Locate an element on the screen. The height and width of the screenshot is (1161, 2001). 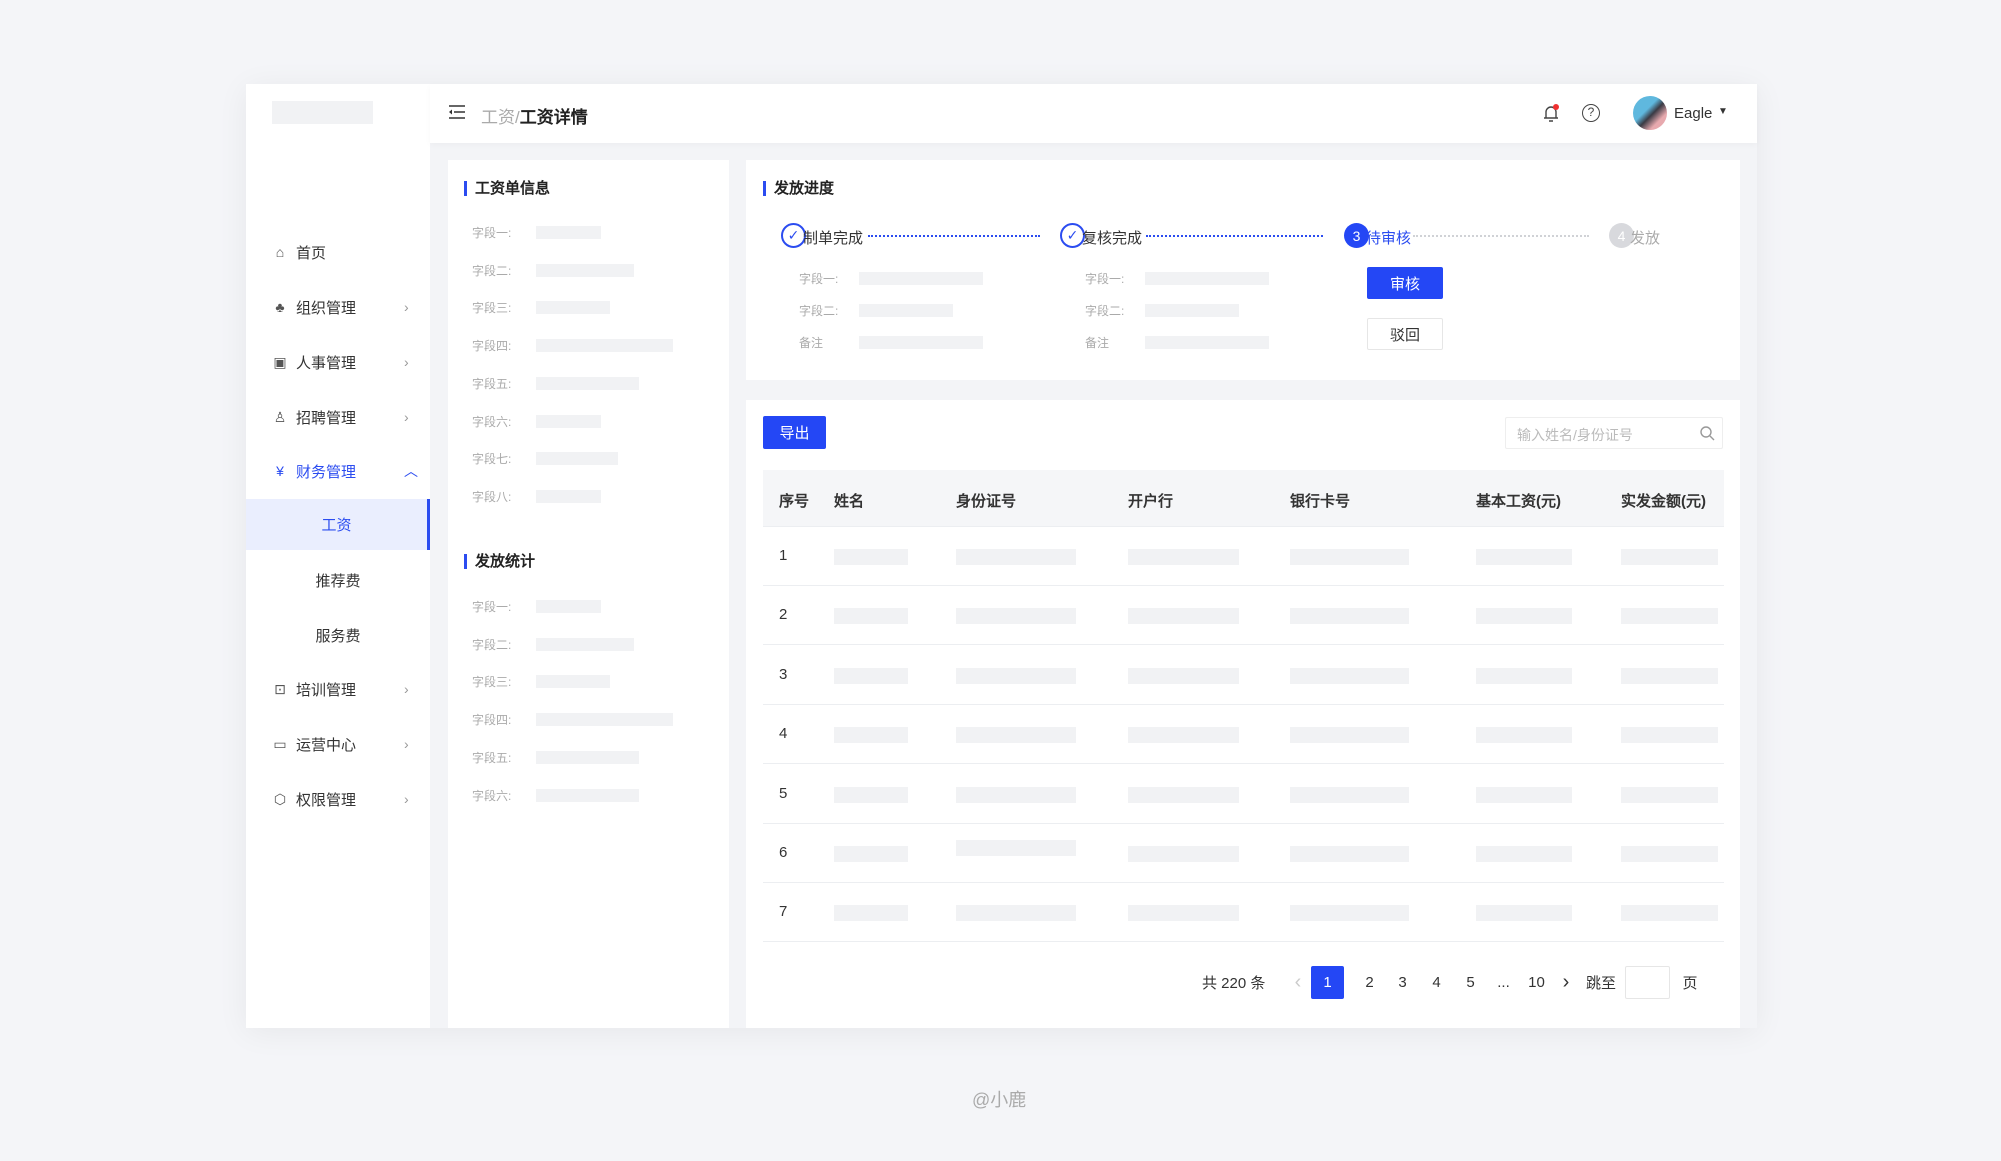
approve-button: 审核 is located at coordinates (1405, 283).